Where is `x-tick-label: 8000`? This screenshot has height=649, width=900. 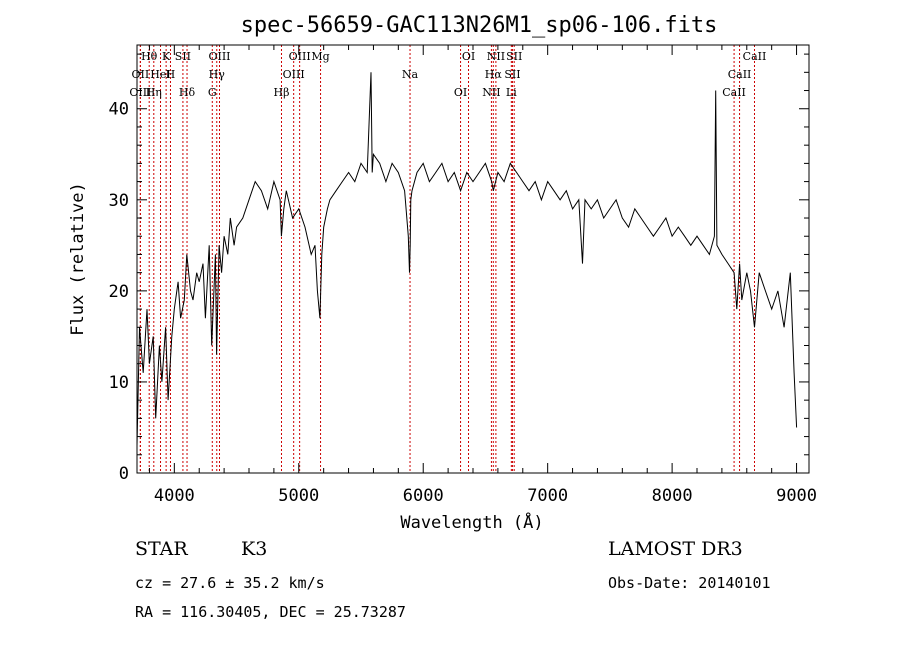
x-tick-label: 8000 is located at coordinates (672, 496).